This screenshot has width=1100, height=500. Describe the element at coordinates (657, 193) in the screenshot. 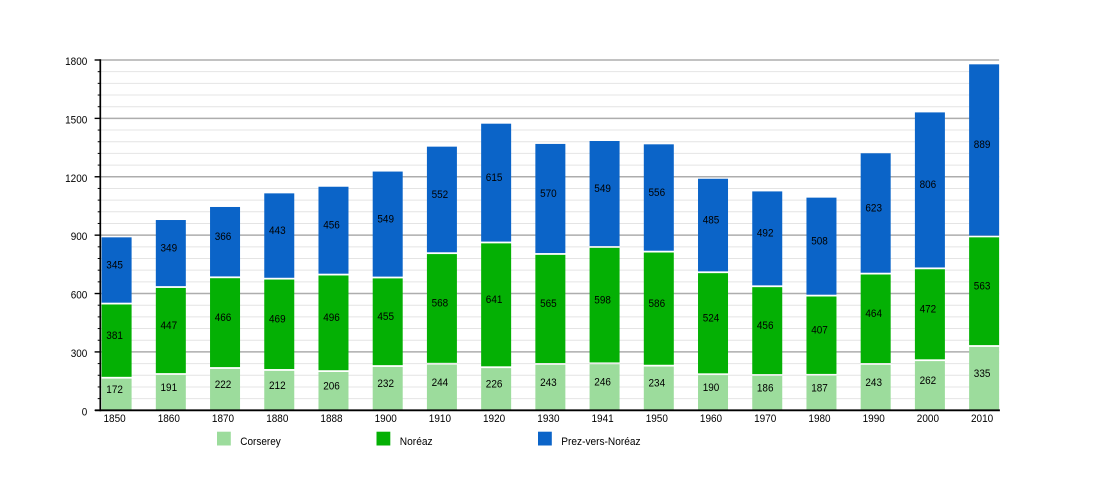

I see `svg-text: 556` at that location.